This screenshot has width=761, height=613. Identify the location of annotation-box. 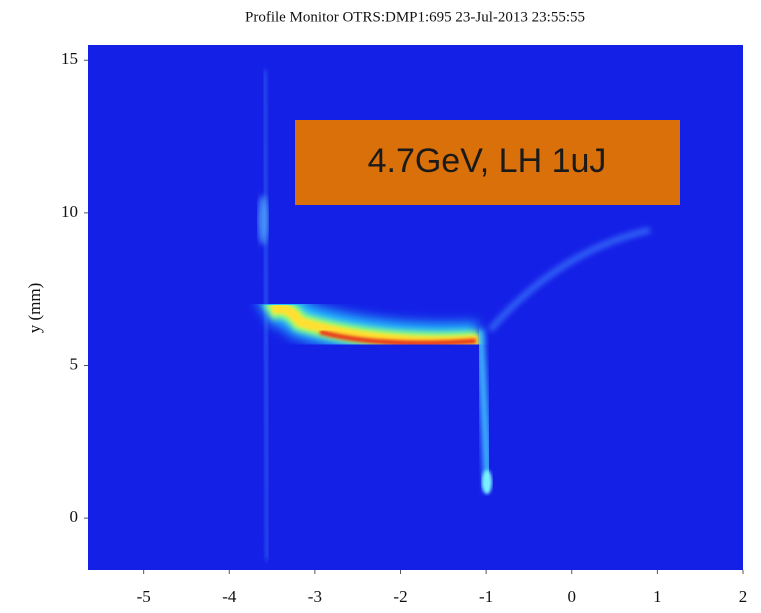
(487, 162).